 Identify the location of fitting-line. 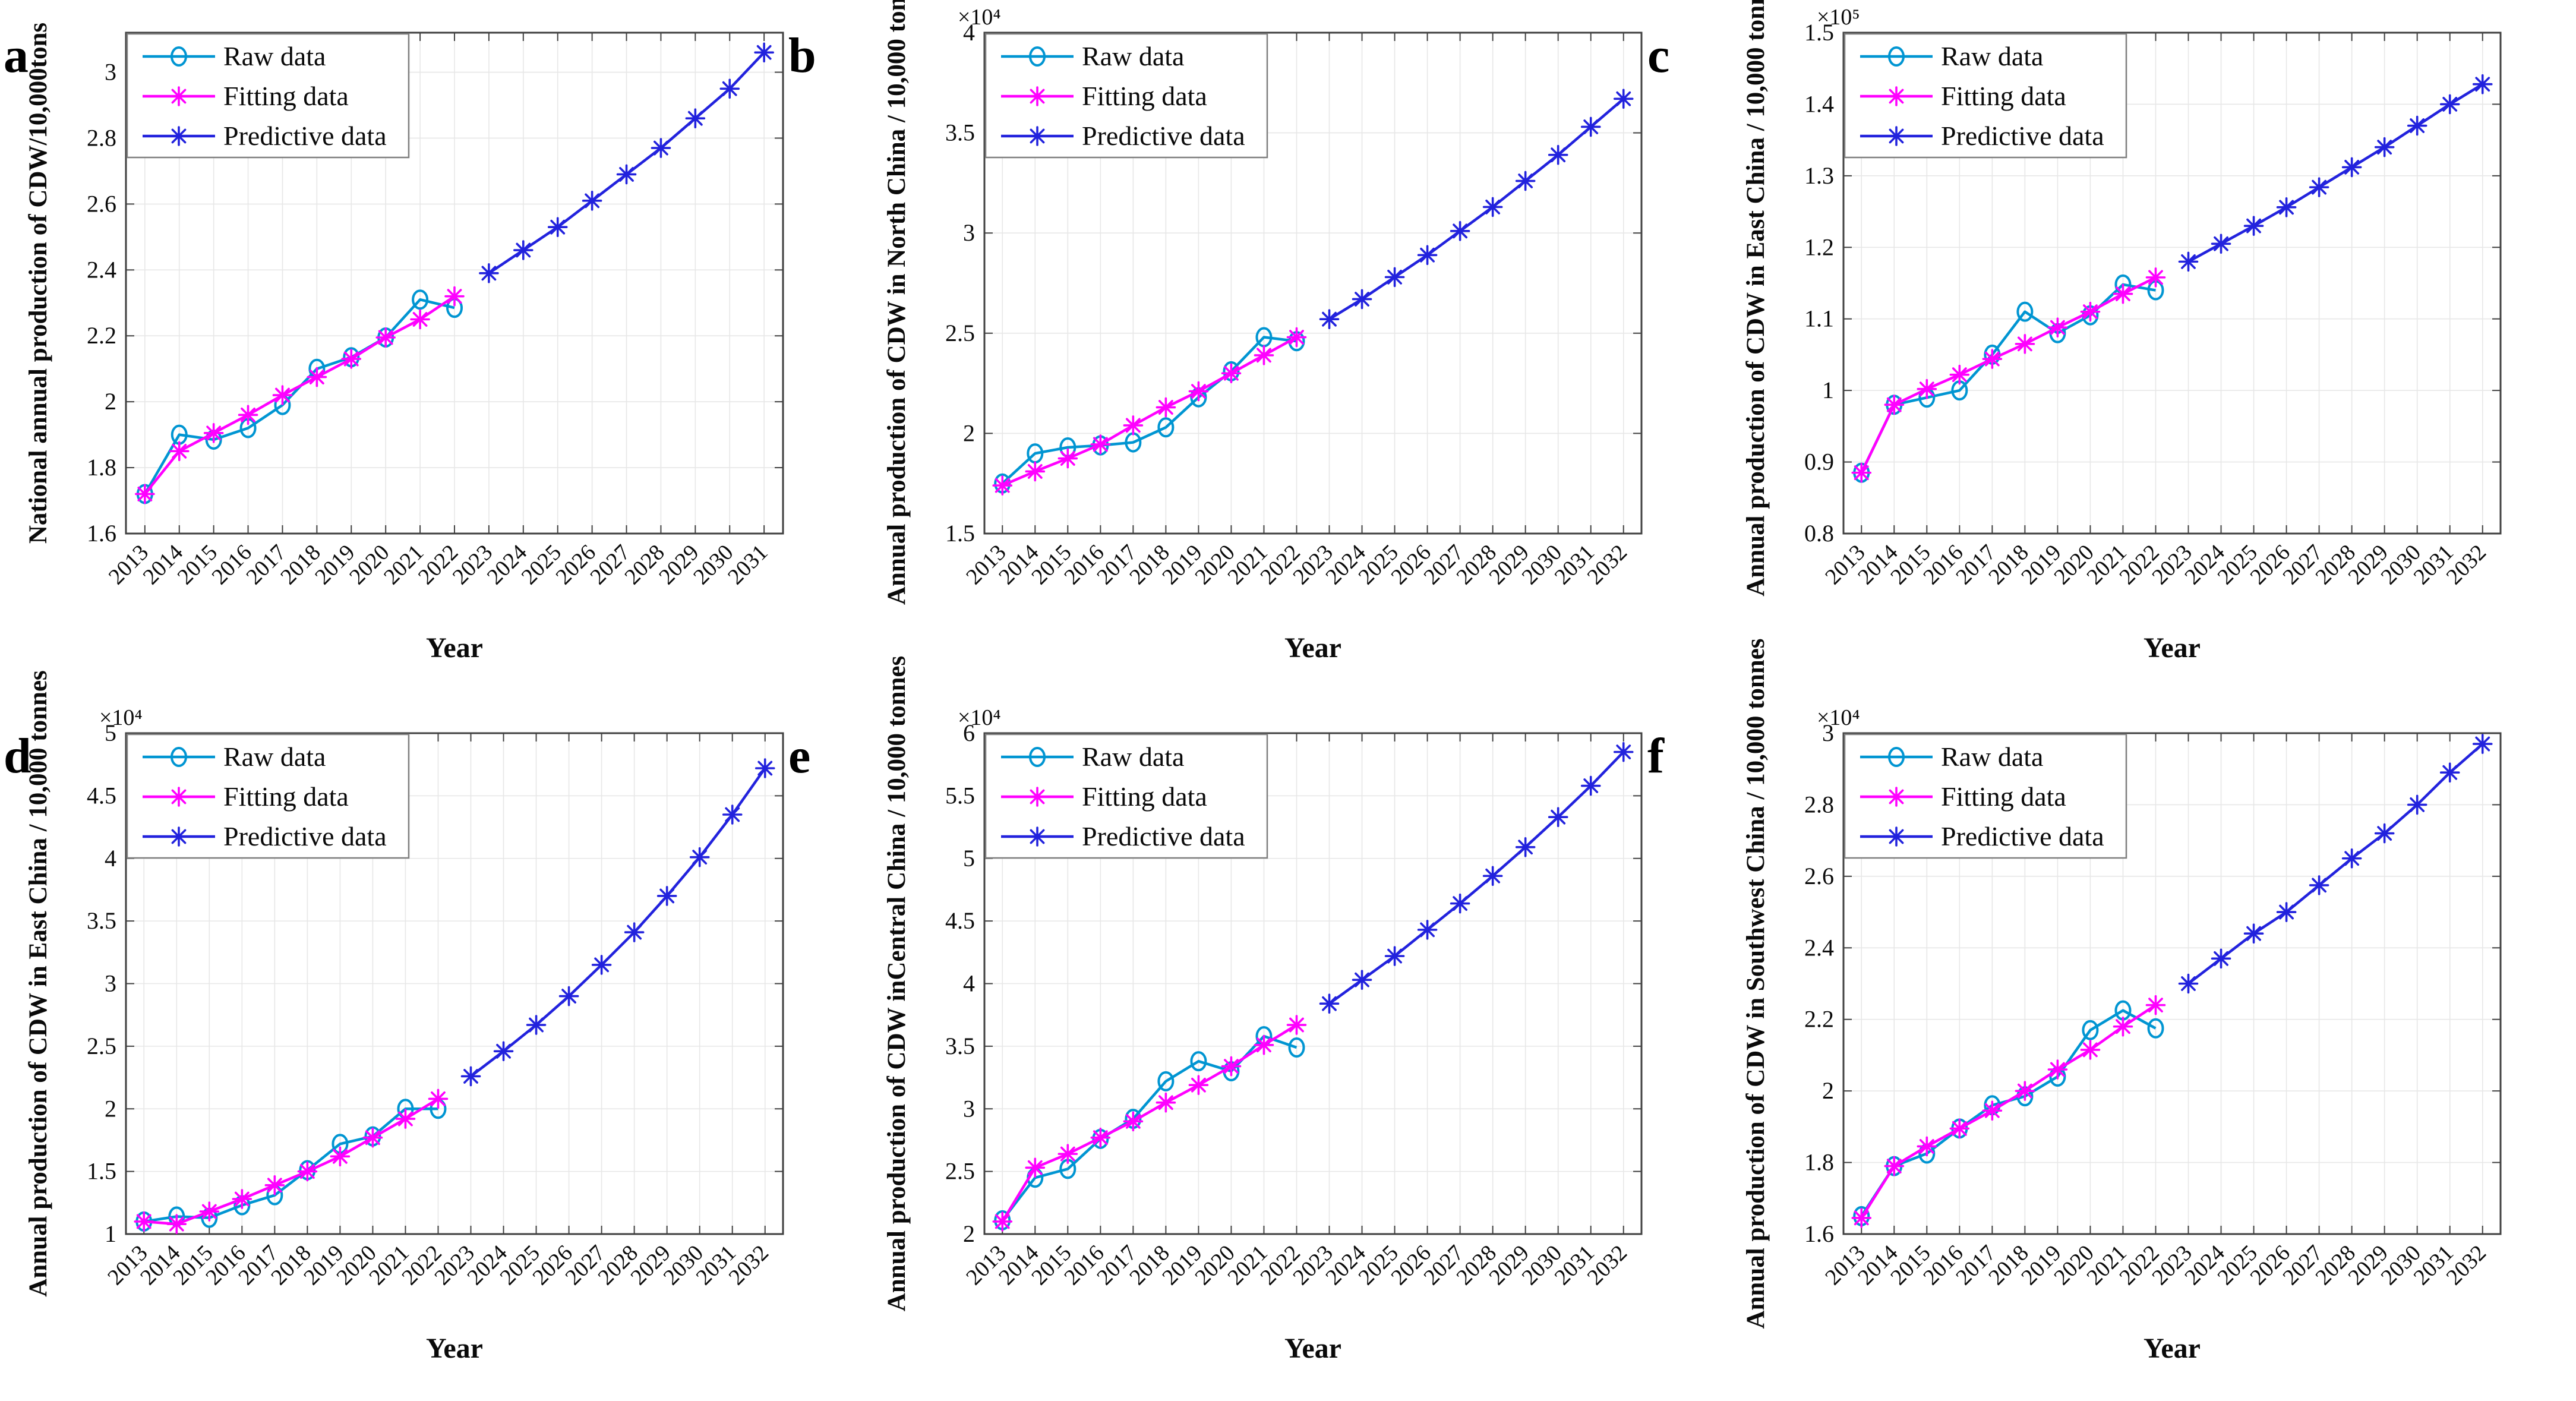
(300, 395).